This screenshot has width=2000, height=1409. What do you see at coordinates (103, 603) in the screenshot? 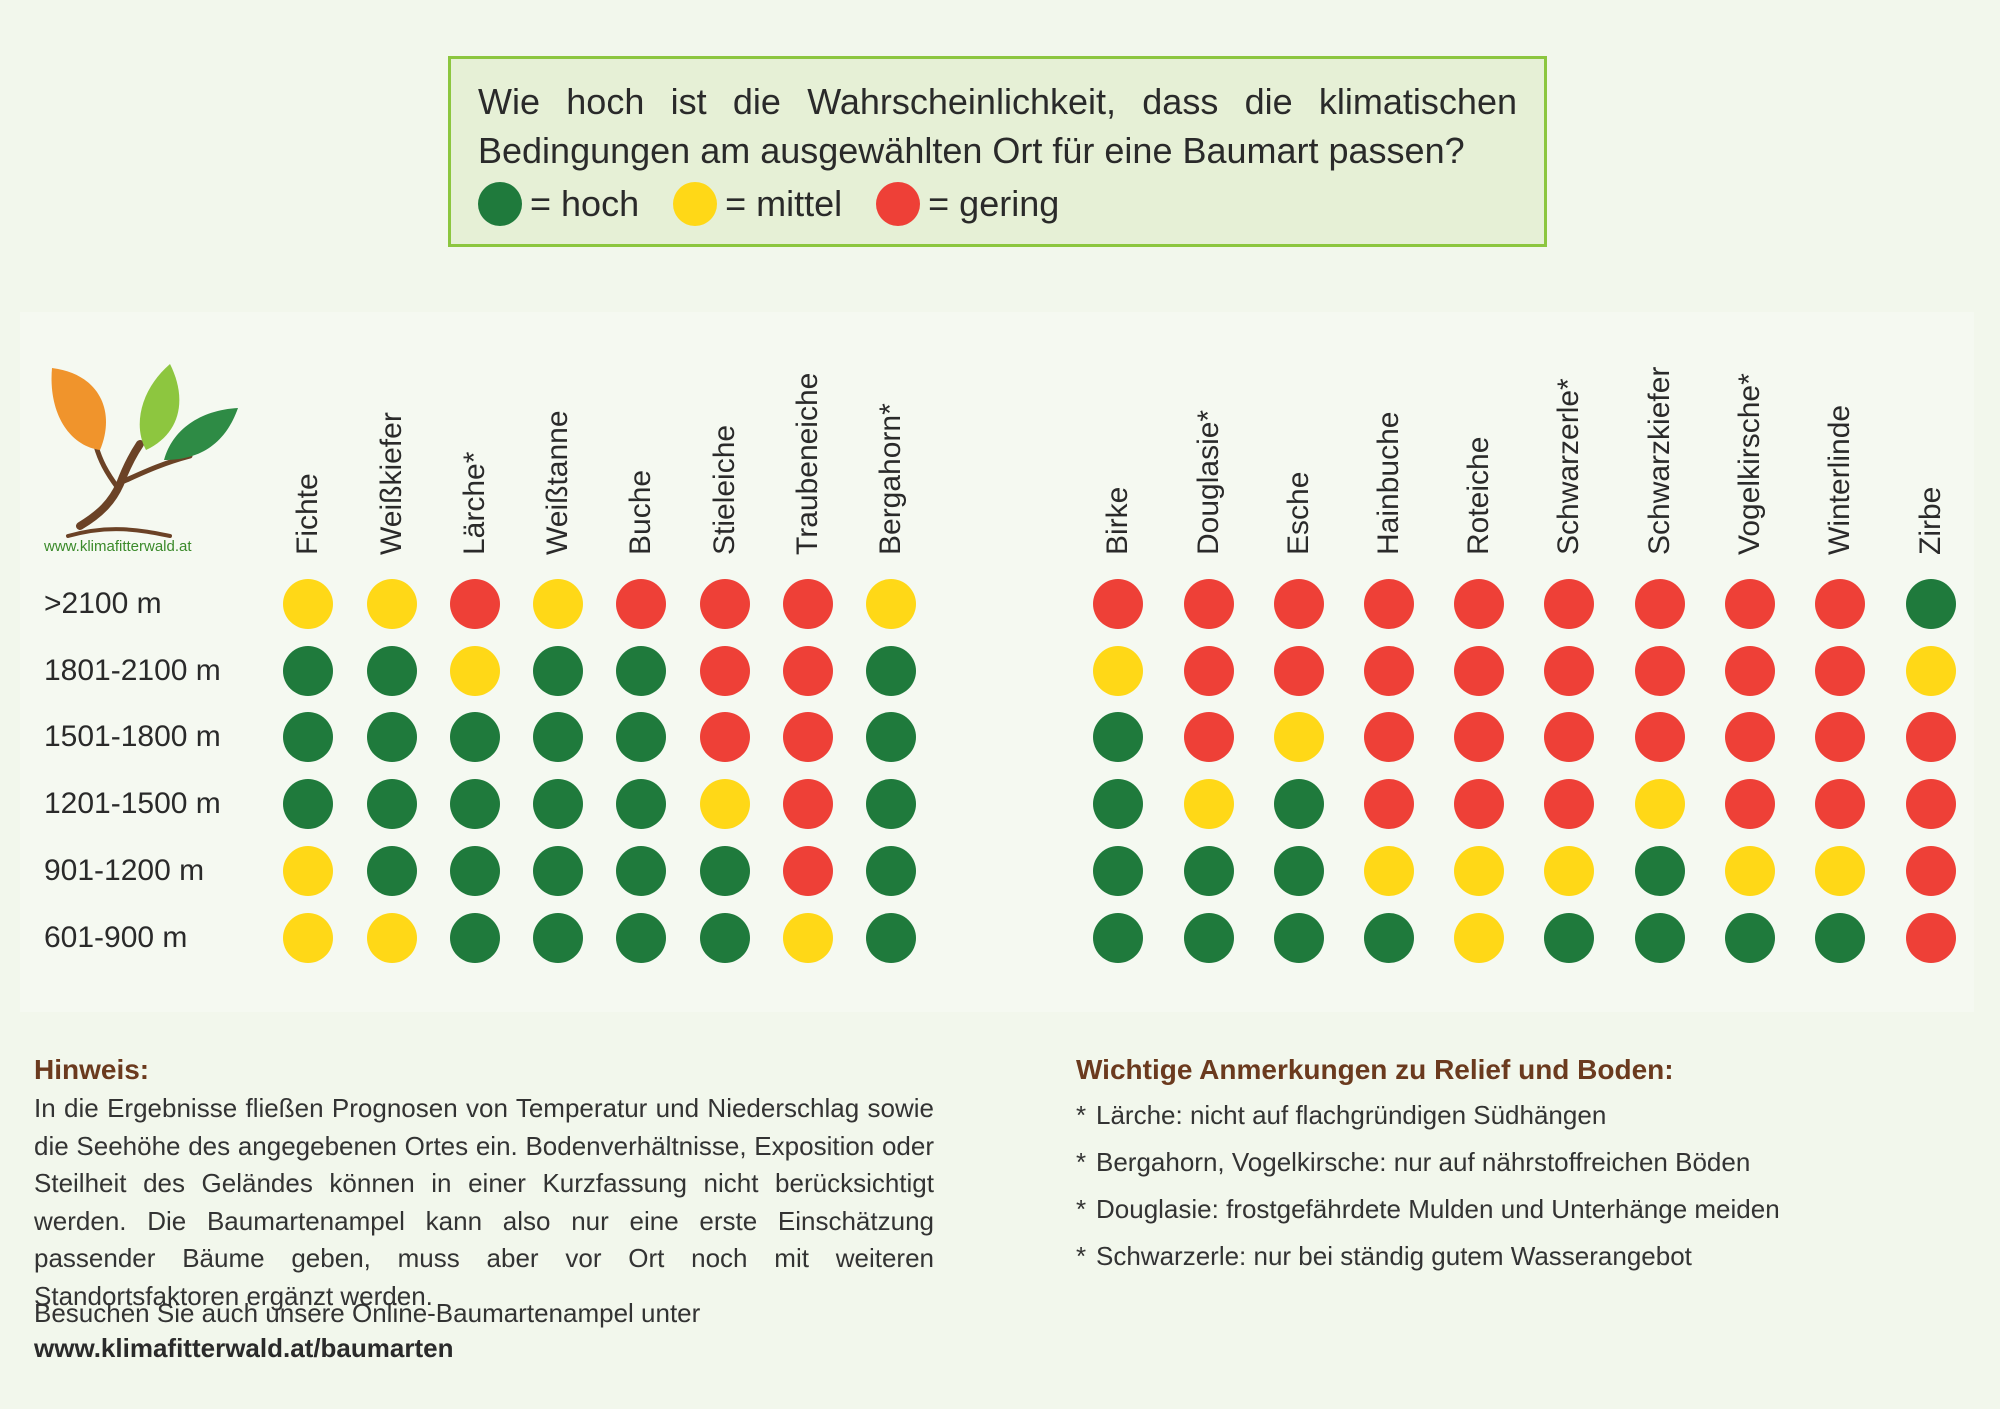
I see `elevation-label: >2100 m` at bounding box center [103, 603].